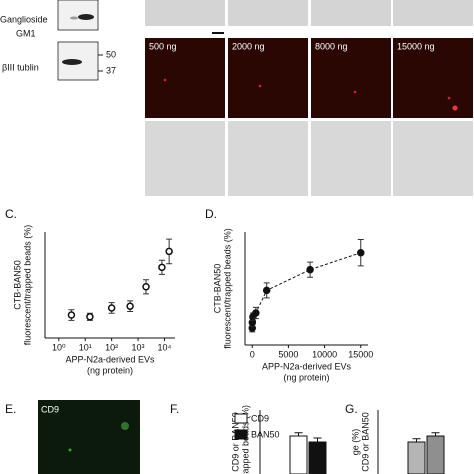 This screenshot has height=474, width=474. Describe the element at coordinates (111, 347) in the screenshot. I see `x-tick-label: 10²` at that location.